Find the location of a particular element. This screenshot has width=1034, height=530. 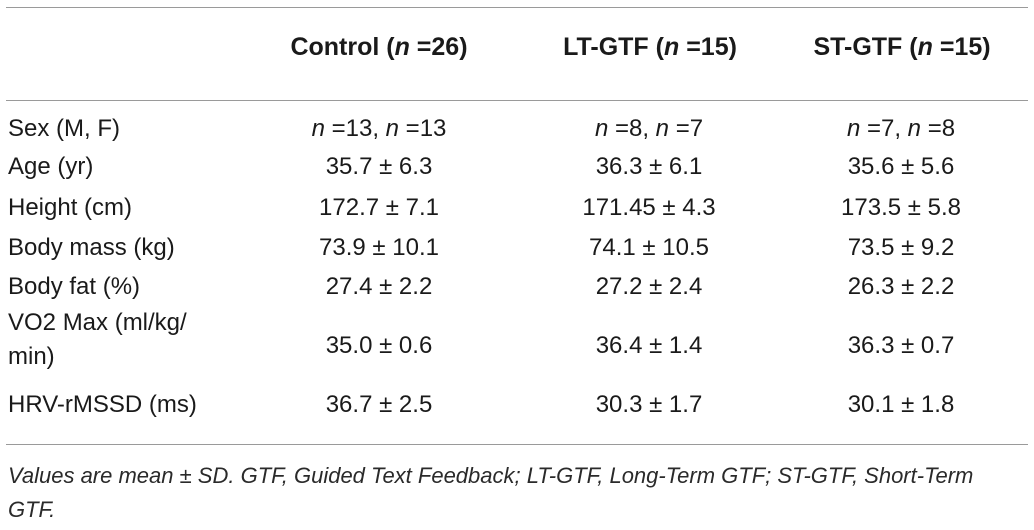

row-label-age: Age (yr) is located at coordinates (51, 166).